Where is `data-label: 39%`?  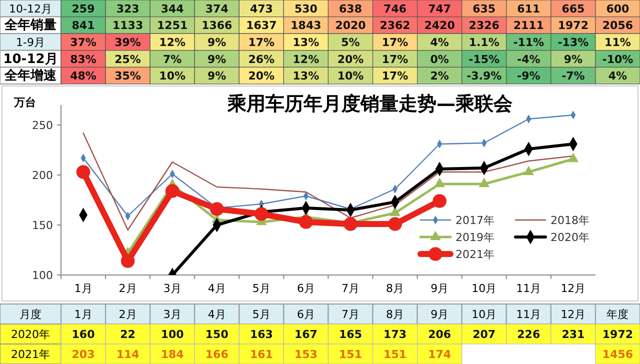 data-label: 39% is located at coordinates (127, 42).